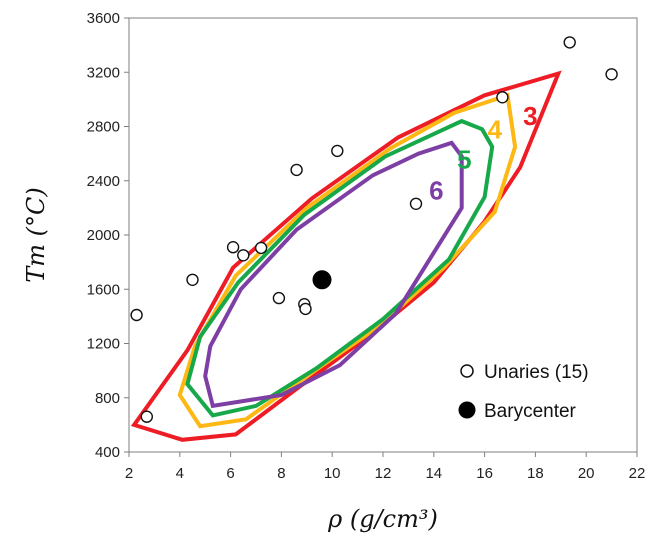 The height and width of the screenshot is (537, 652). What do you see at coordinates (103, 344) in the screenshot?
I see `y-tick-label: 1200` at bounding box center [103, 344].